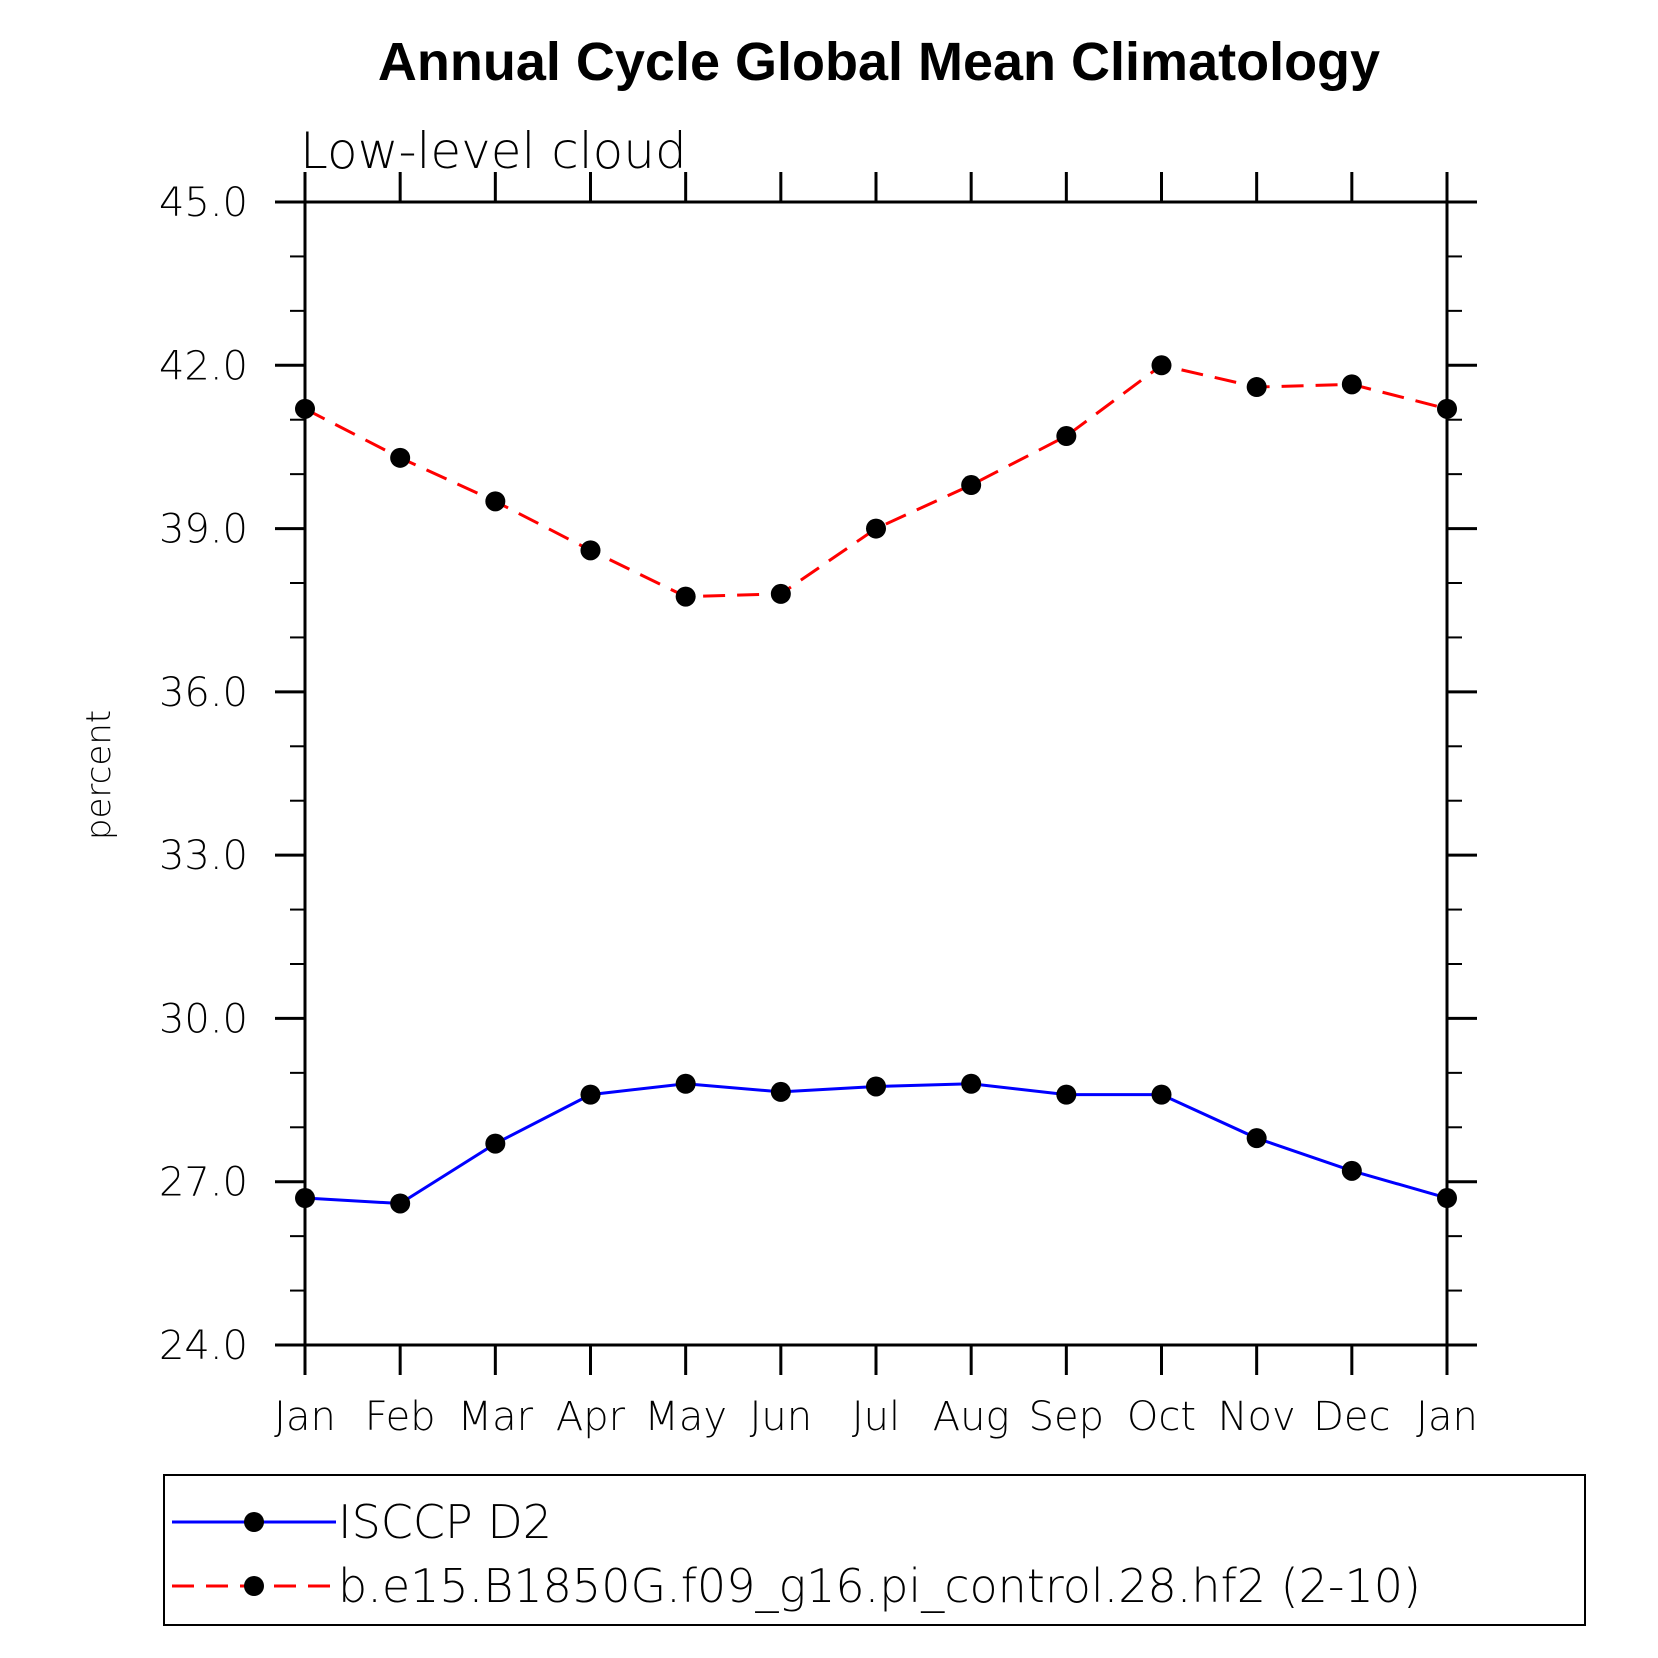 This screenshot has height=1658, width=1658. I want to click on x-tick-label: Nov, so click(1257, 1417).